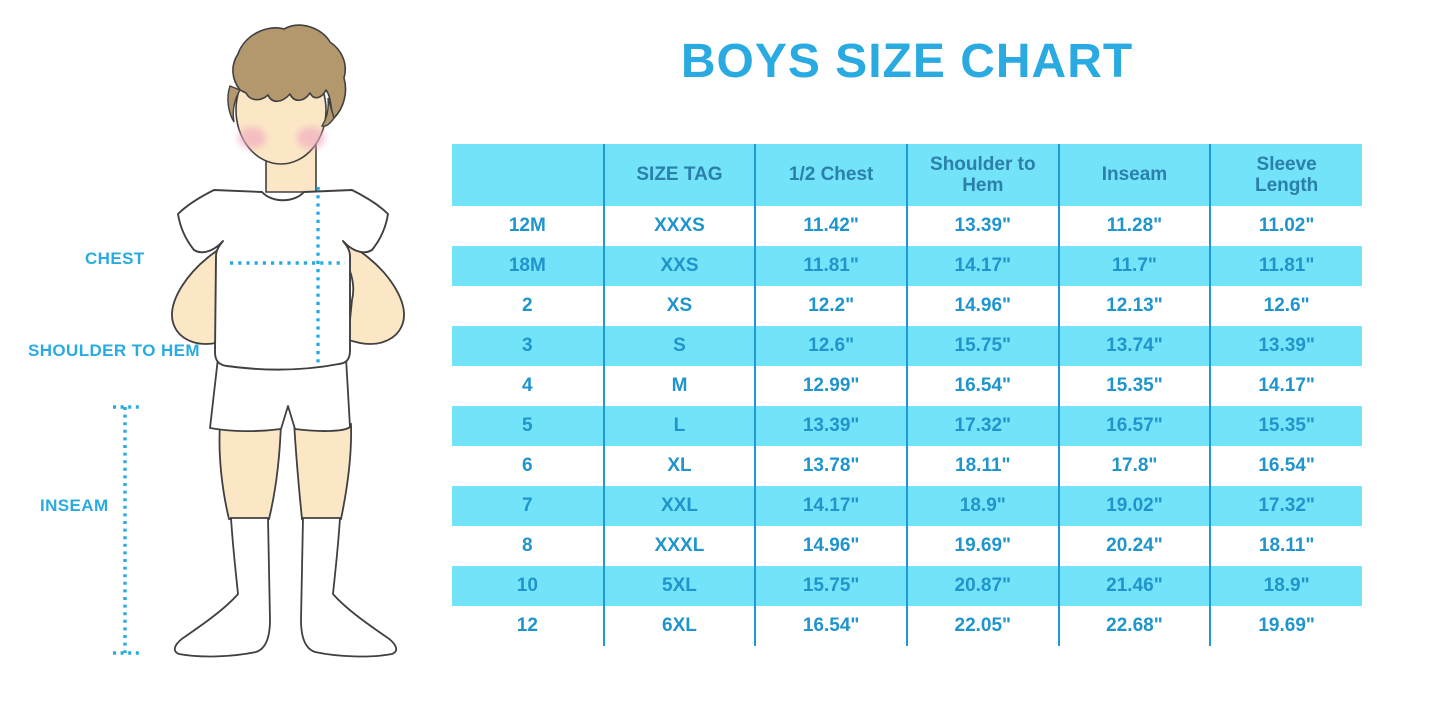  I want to click on measurement-cell: 13.78", so click(830, 466).